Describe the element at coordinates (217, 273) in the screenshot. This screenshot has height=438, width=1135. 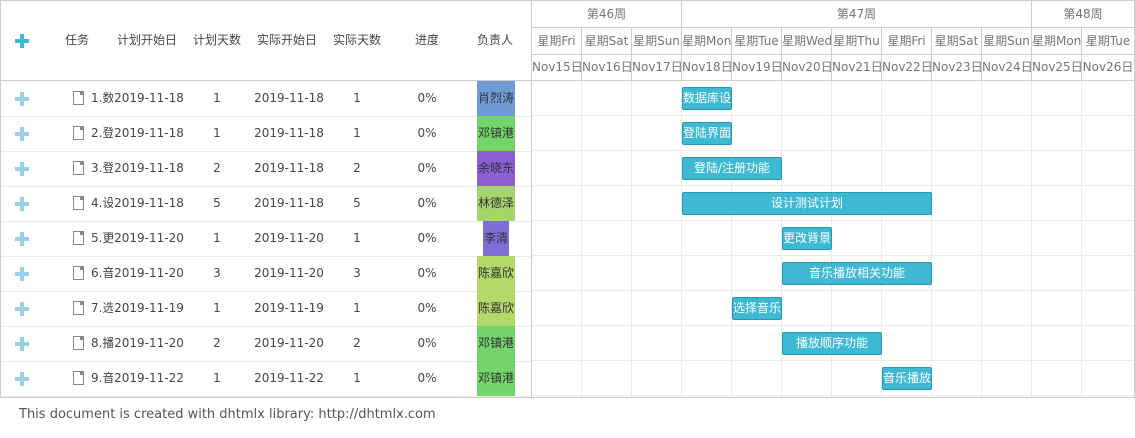
I see `plan-days: 3` at that location.